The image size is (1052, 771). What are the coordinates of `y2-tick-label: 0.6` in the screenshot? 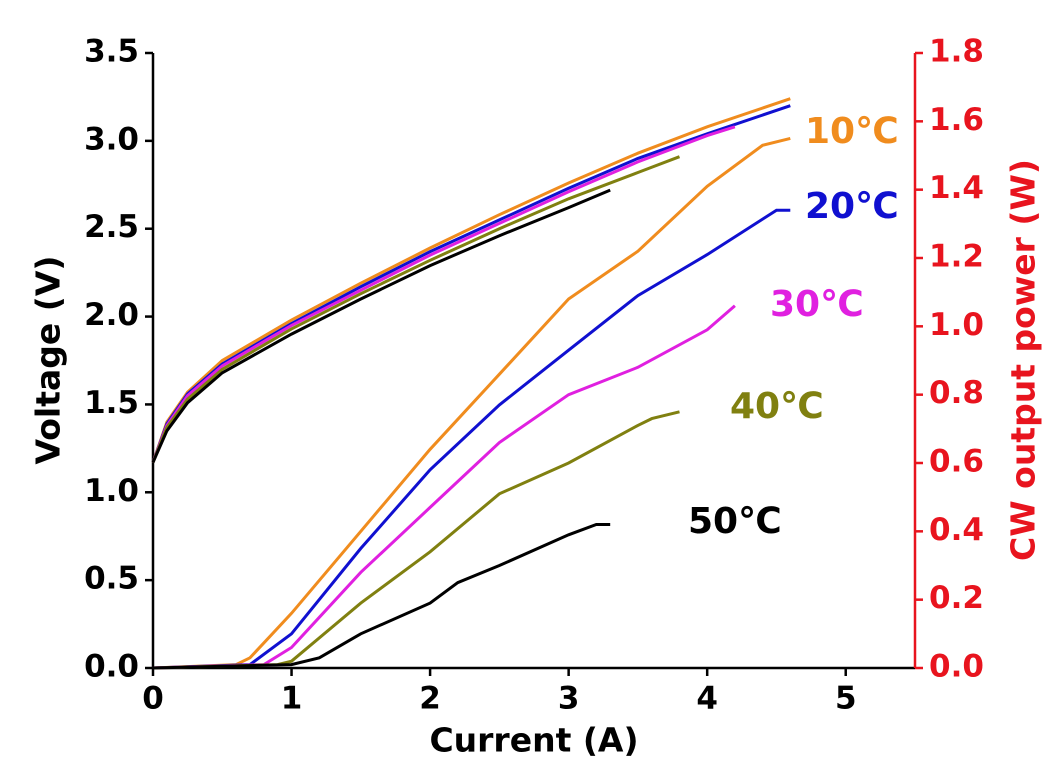 It's located at (956, 462).